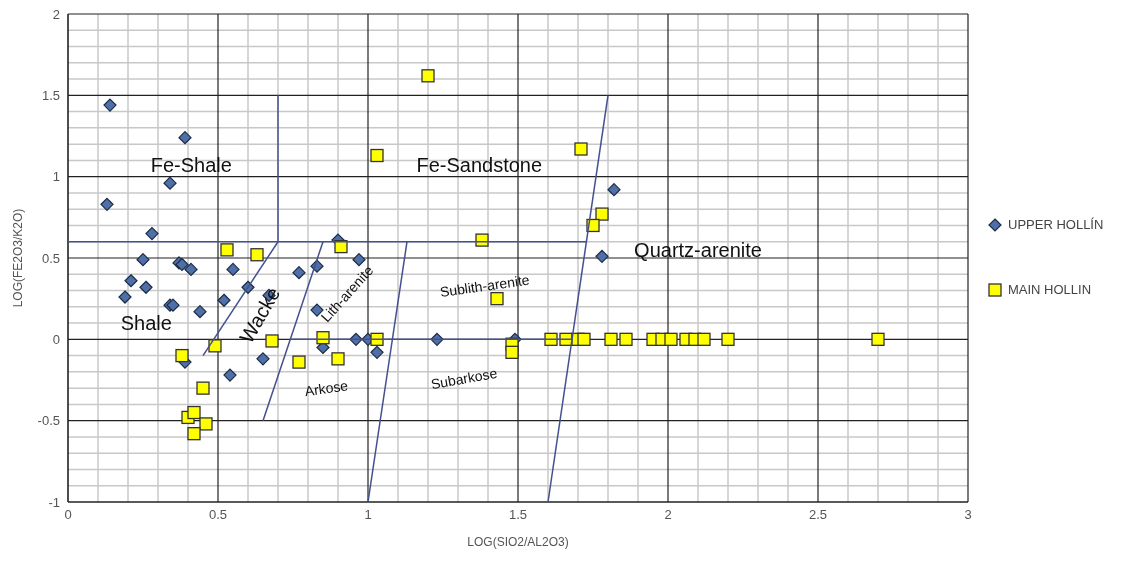  I want to click on x-tick-label: 2.5, so click(818, 515).